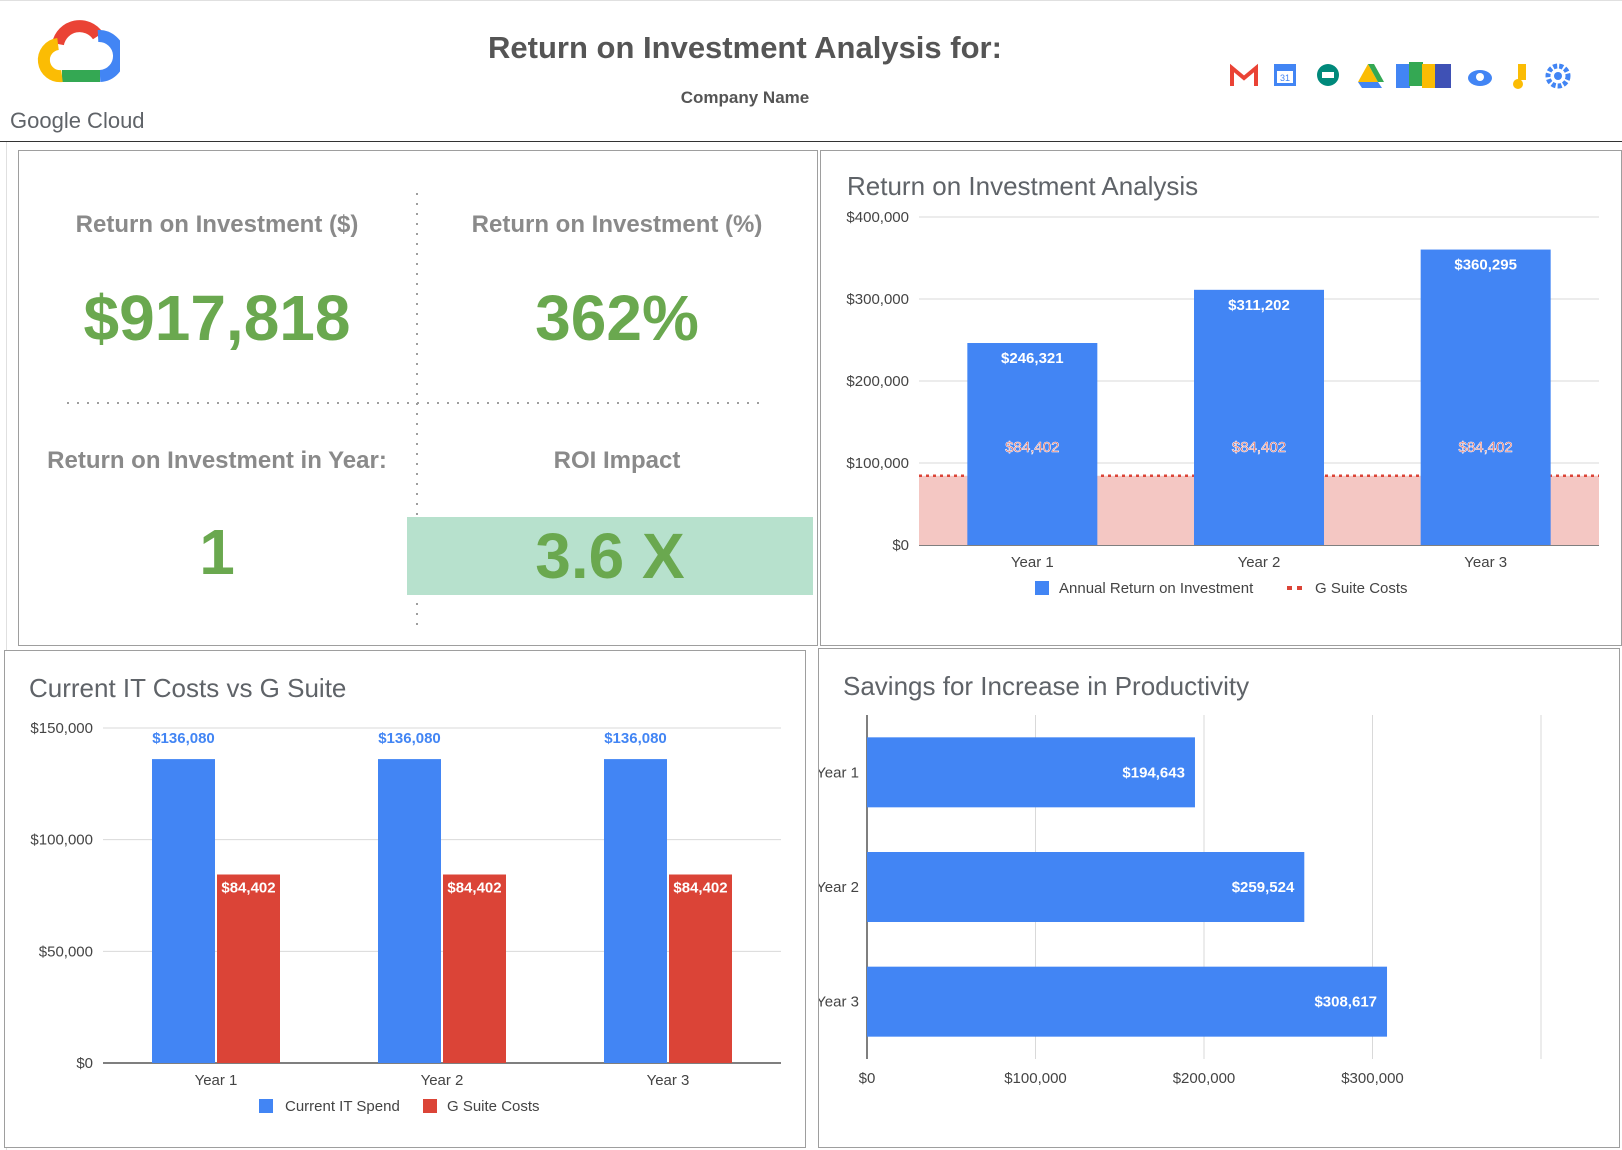 Image resolution: width=1622 pixels, height=1150 pixels. Describe the element at coordinates (1361, 588) in the screenshot. I see `legend-label-cost: G Suite Costs` at that location.